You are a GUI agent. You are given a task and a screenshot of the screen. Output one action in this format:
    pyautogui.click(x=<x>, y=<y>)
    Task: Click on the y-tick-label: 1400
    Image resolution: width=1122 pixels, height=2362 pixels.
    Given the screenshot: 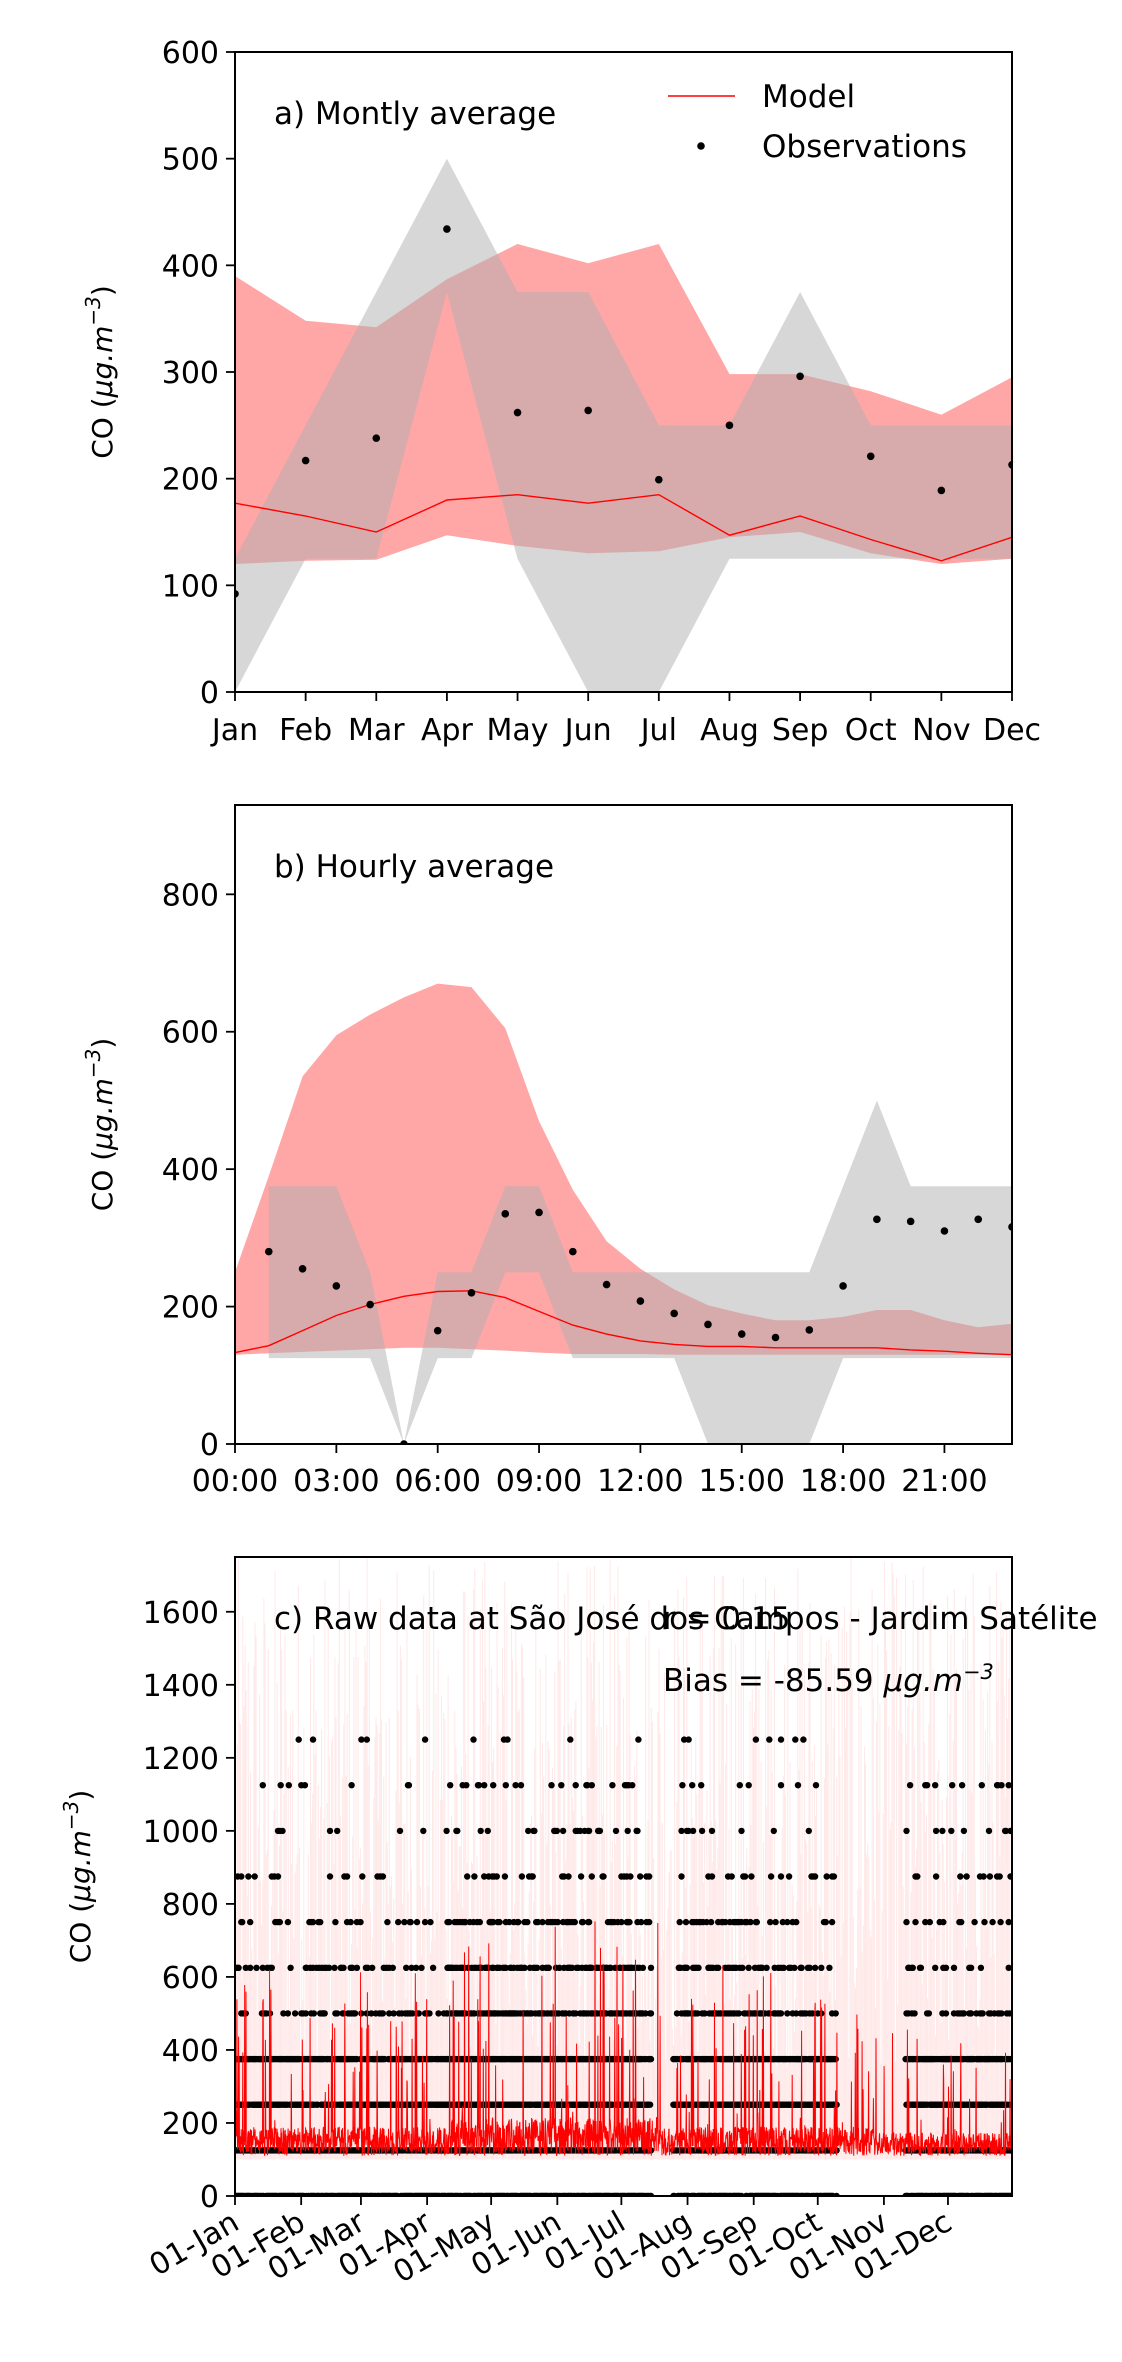 What is the action you would take?
    pyautogui.click(x=181, y=1686)
    